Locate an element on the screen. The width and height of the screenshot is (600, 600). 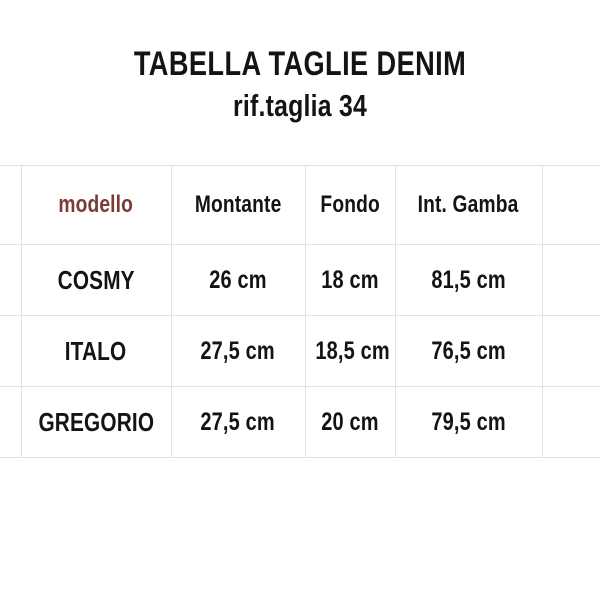
table-header: modello Montante Fondo Int. Gamba is located at coordinates (300, 205).